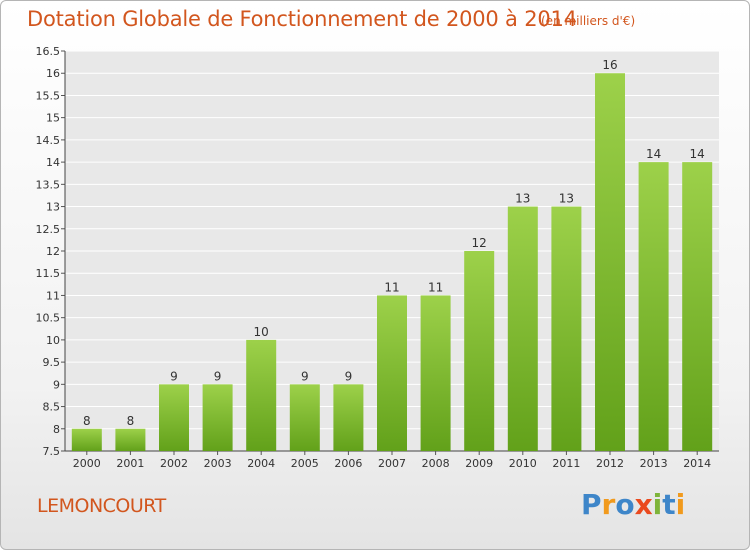 The width and height of the screenshot is (750, 550). What do you see at coordinates (218, 463) in the screenshot?
I see `x-tick-label: 2003` at bounding box center [218, 463].